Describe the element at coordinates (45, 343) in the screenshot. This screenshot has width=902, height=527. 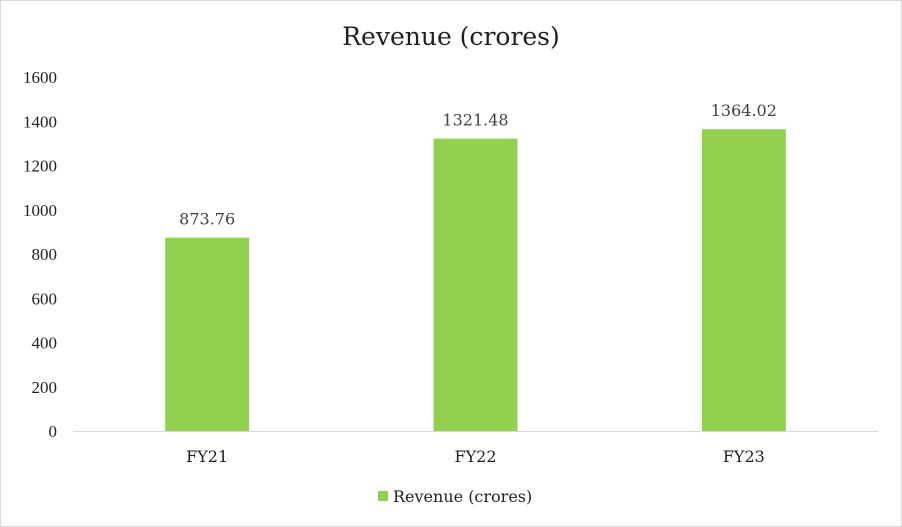
I see `y-tick-label: 400` at that location.